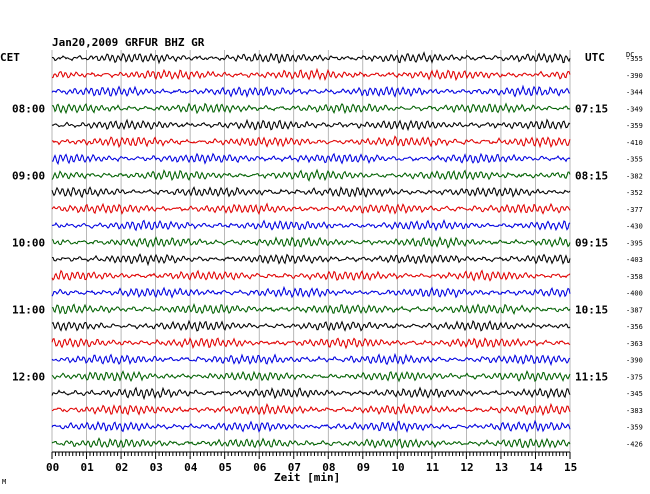 This screenshot has height=494, width=650. What do you see at coordinates (501, 467) in the screenshot?
I see `x-tick-label: 13` at bounding box center [501, 467].